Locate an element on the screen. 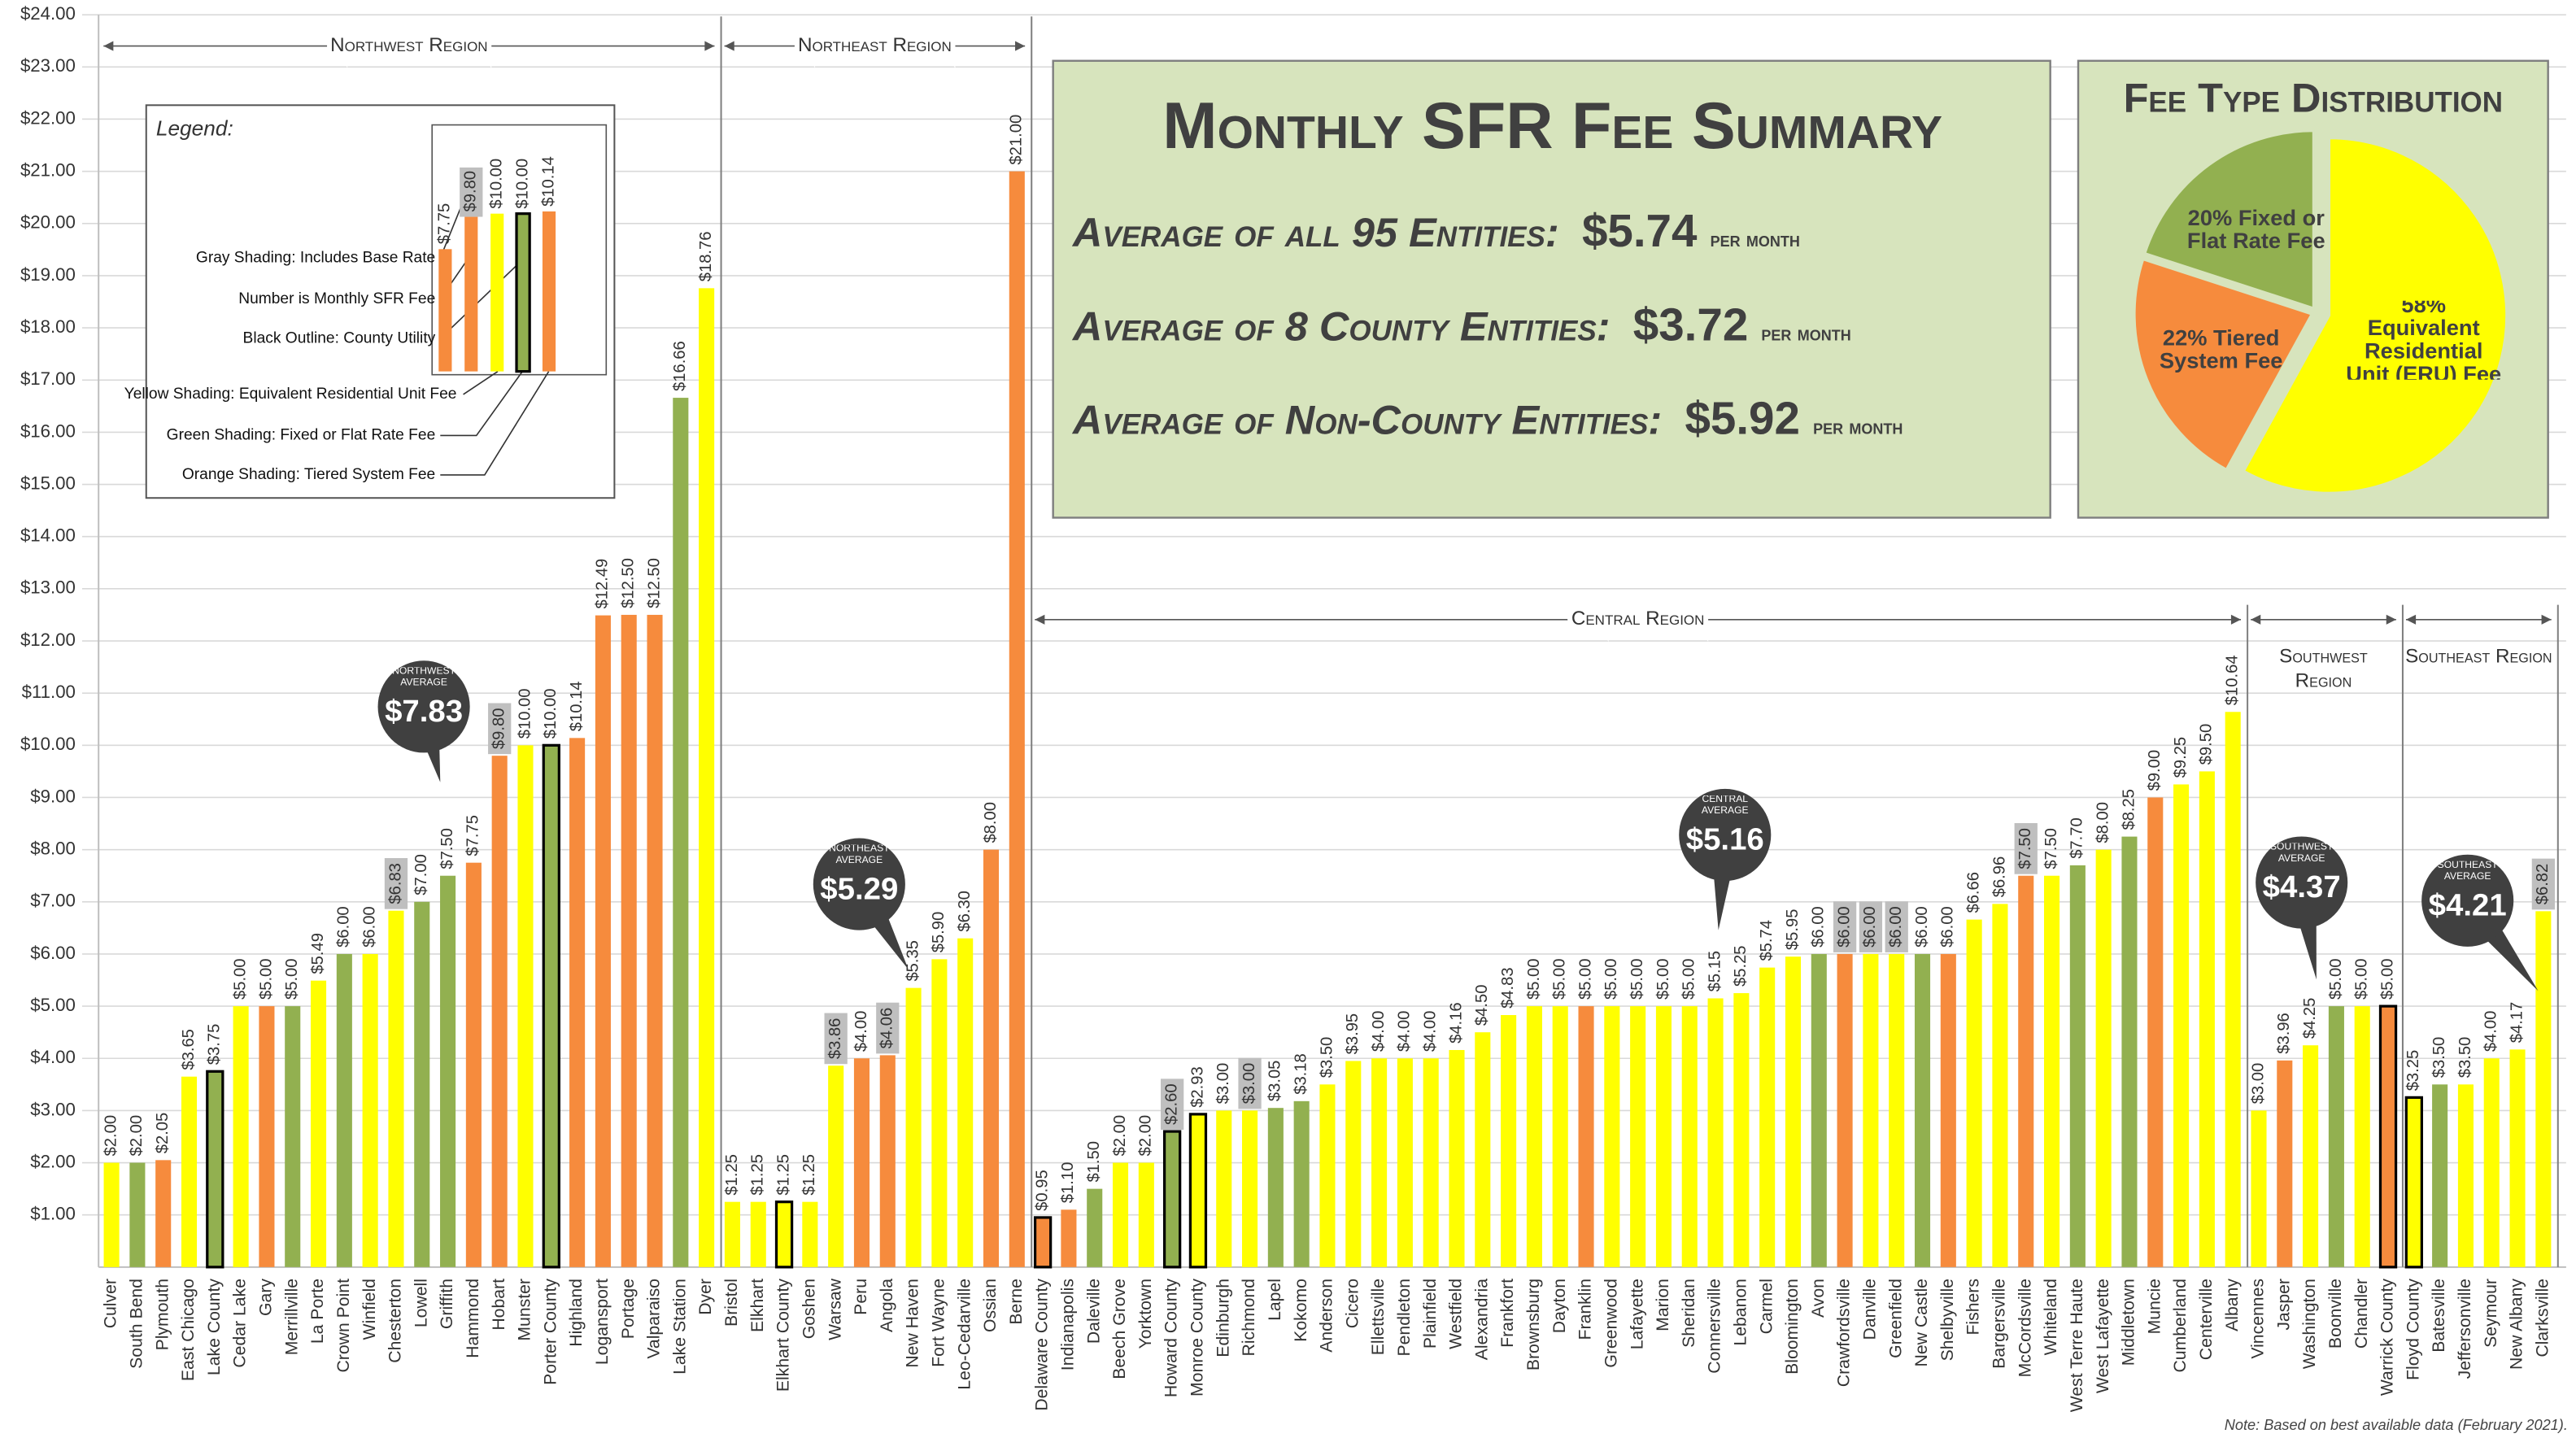 This screenshot has height=1438, width=2576. value-label: $0.95 is located at coordinates (1042, 1190).